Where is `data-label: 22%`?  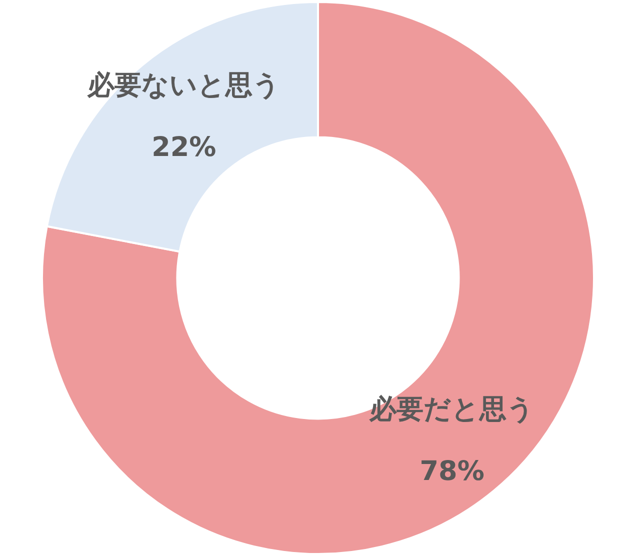 data-label: 22% is located at coordinates (184, 147).